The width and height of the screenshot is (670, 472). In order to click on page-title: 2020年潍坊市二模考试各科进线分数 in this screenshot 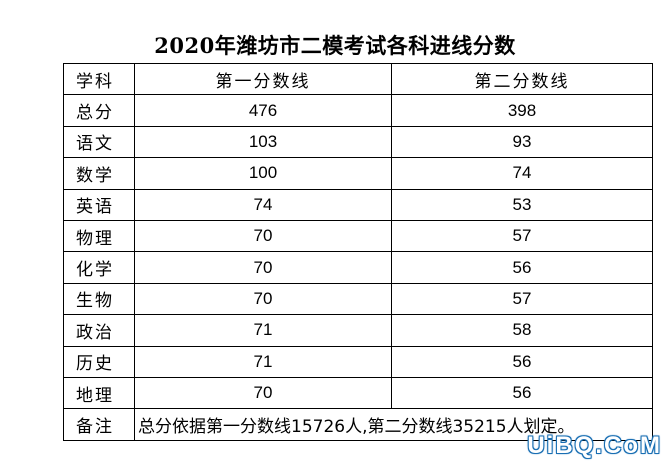, I will do `click(335, 45)`.